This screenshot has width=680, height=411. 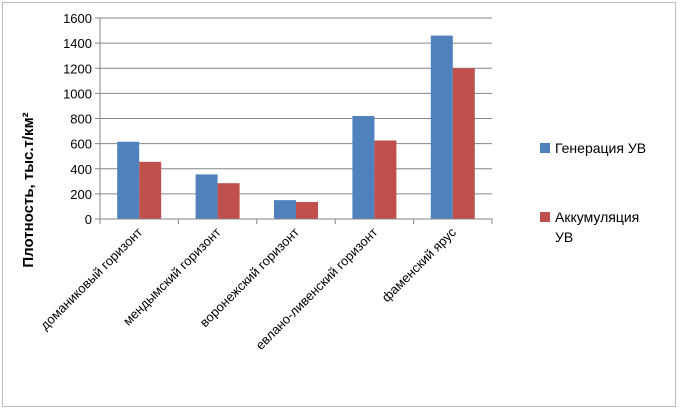 I want to click on y-tick-labels: 0 200 400 600 800 1000 1200 1400 1600, so click(x=81, y=119).